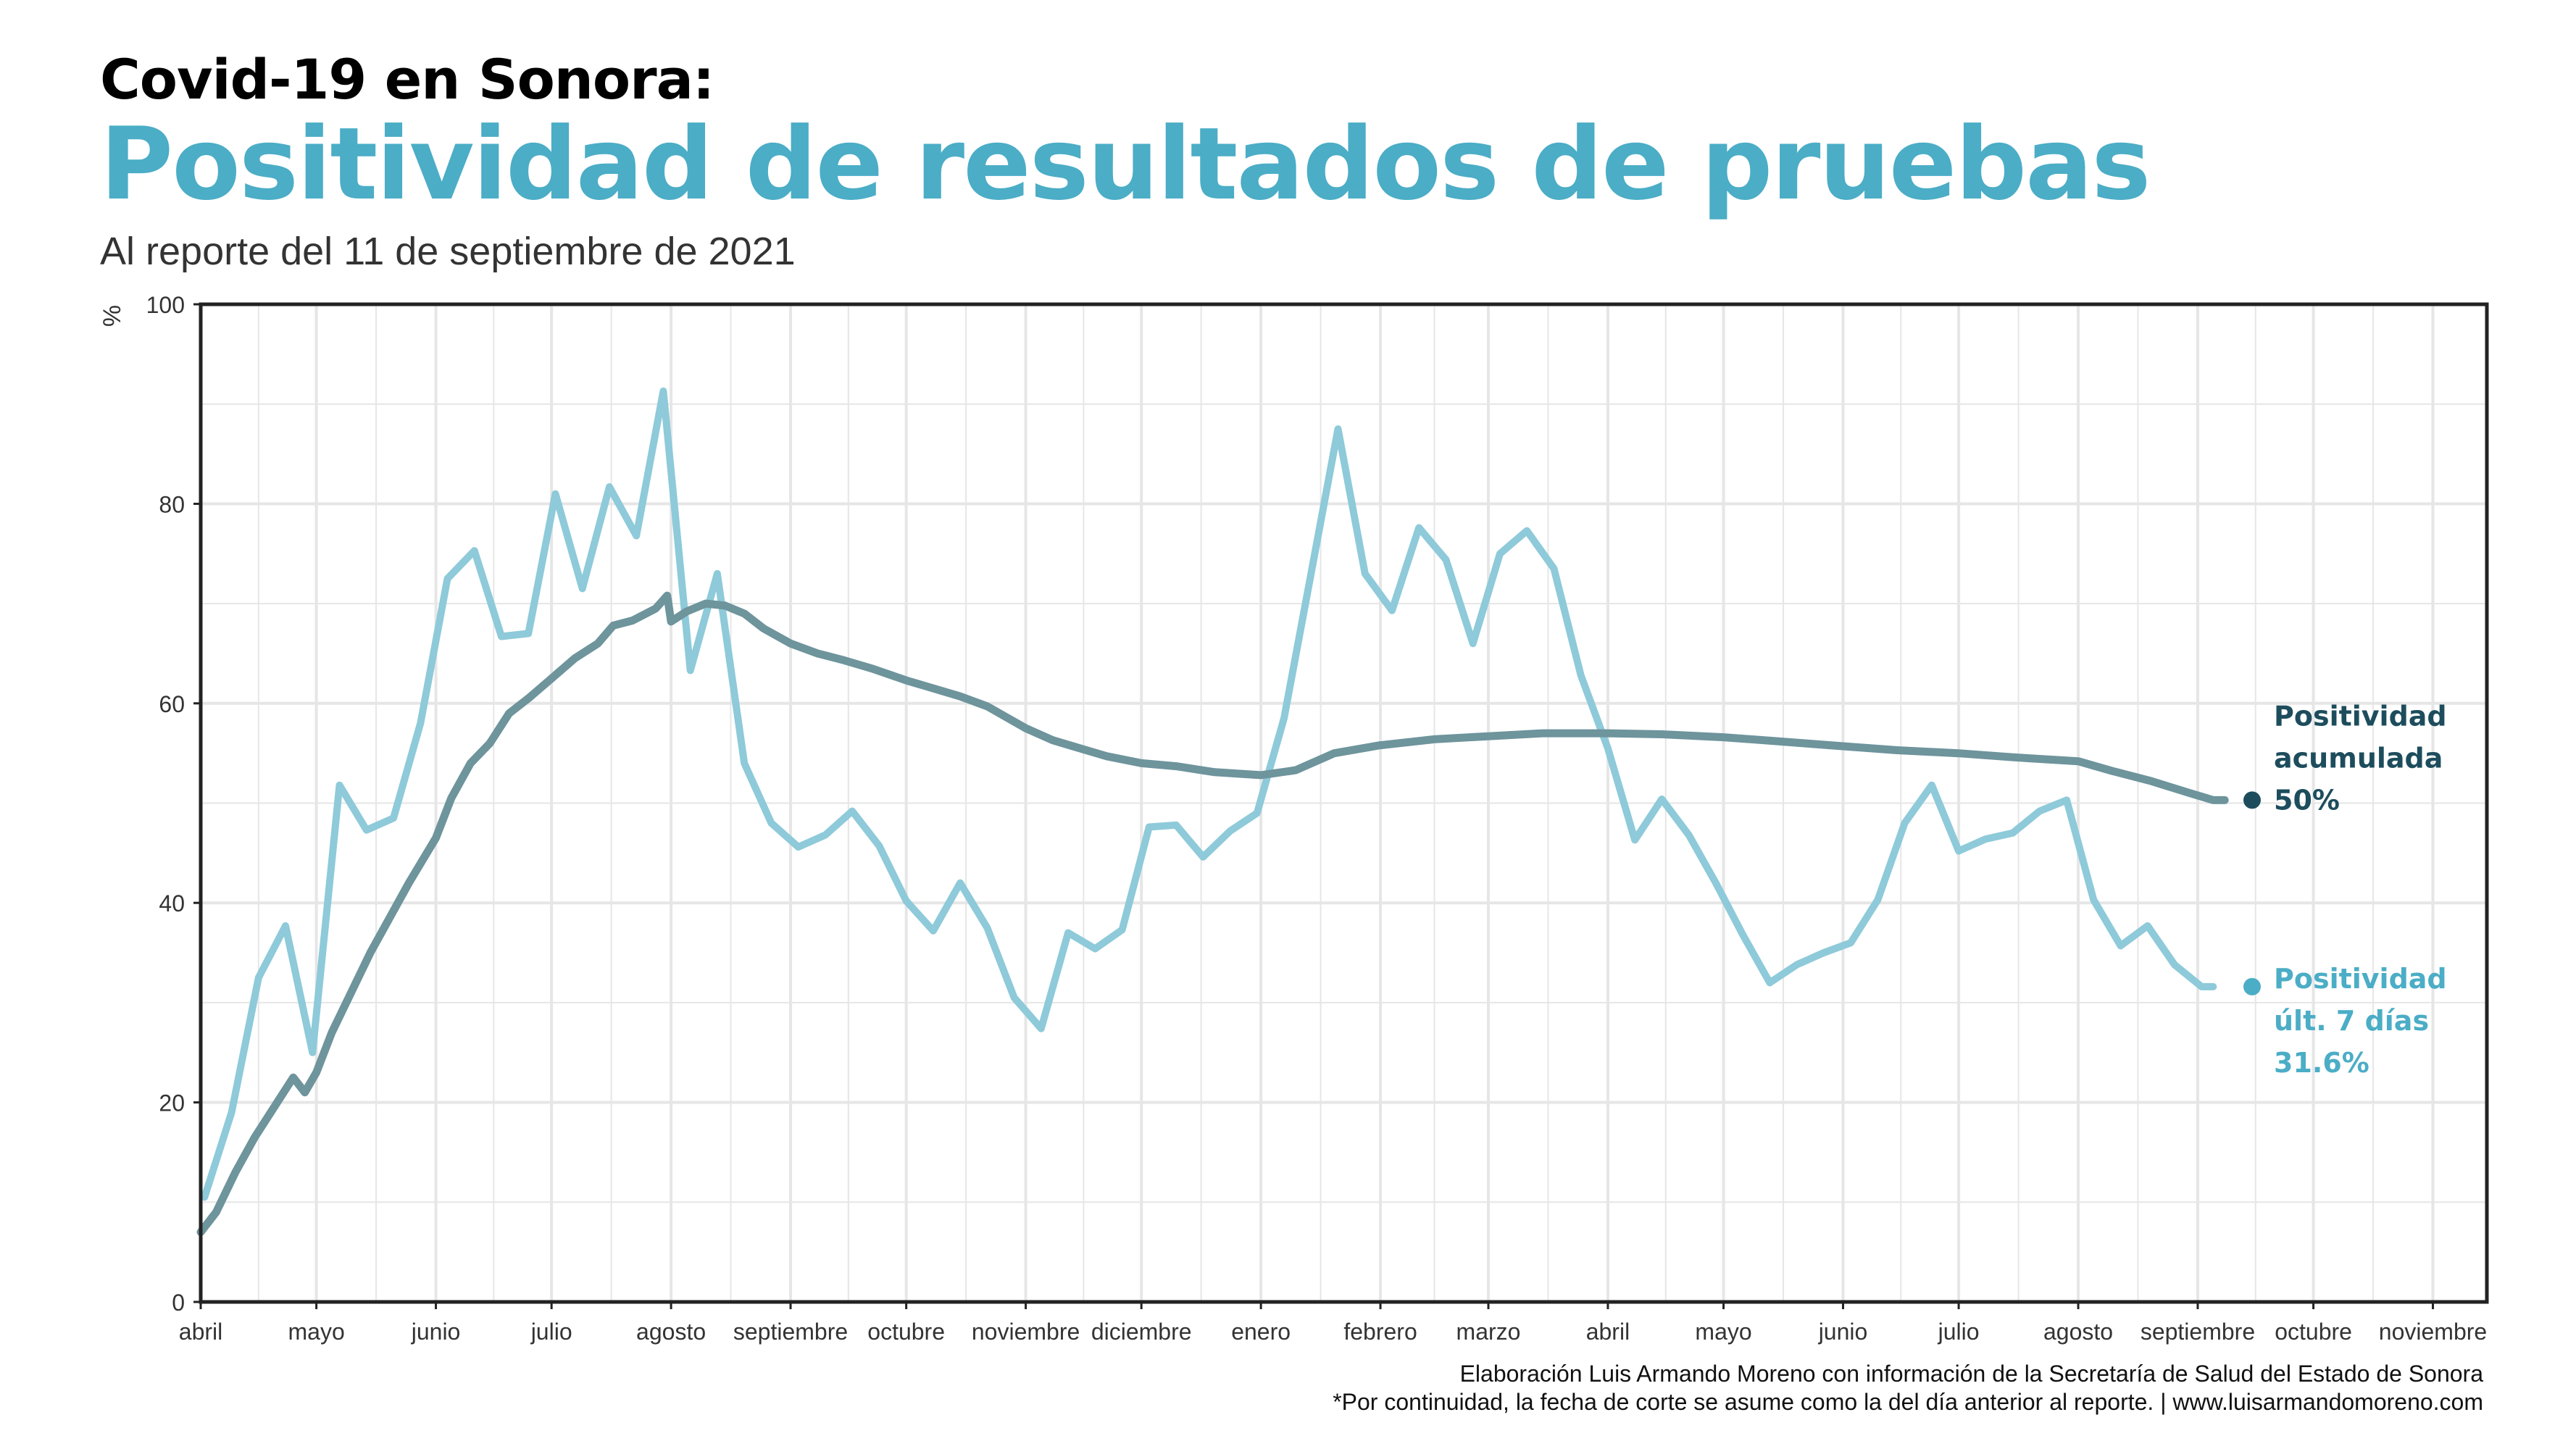 This screenshot has width=2576, height=1449. Describe the element at coordinates (407, 79) in the screenshot. I see `chart-supertitle: Covid-19 en Sonora:` at that location.